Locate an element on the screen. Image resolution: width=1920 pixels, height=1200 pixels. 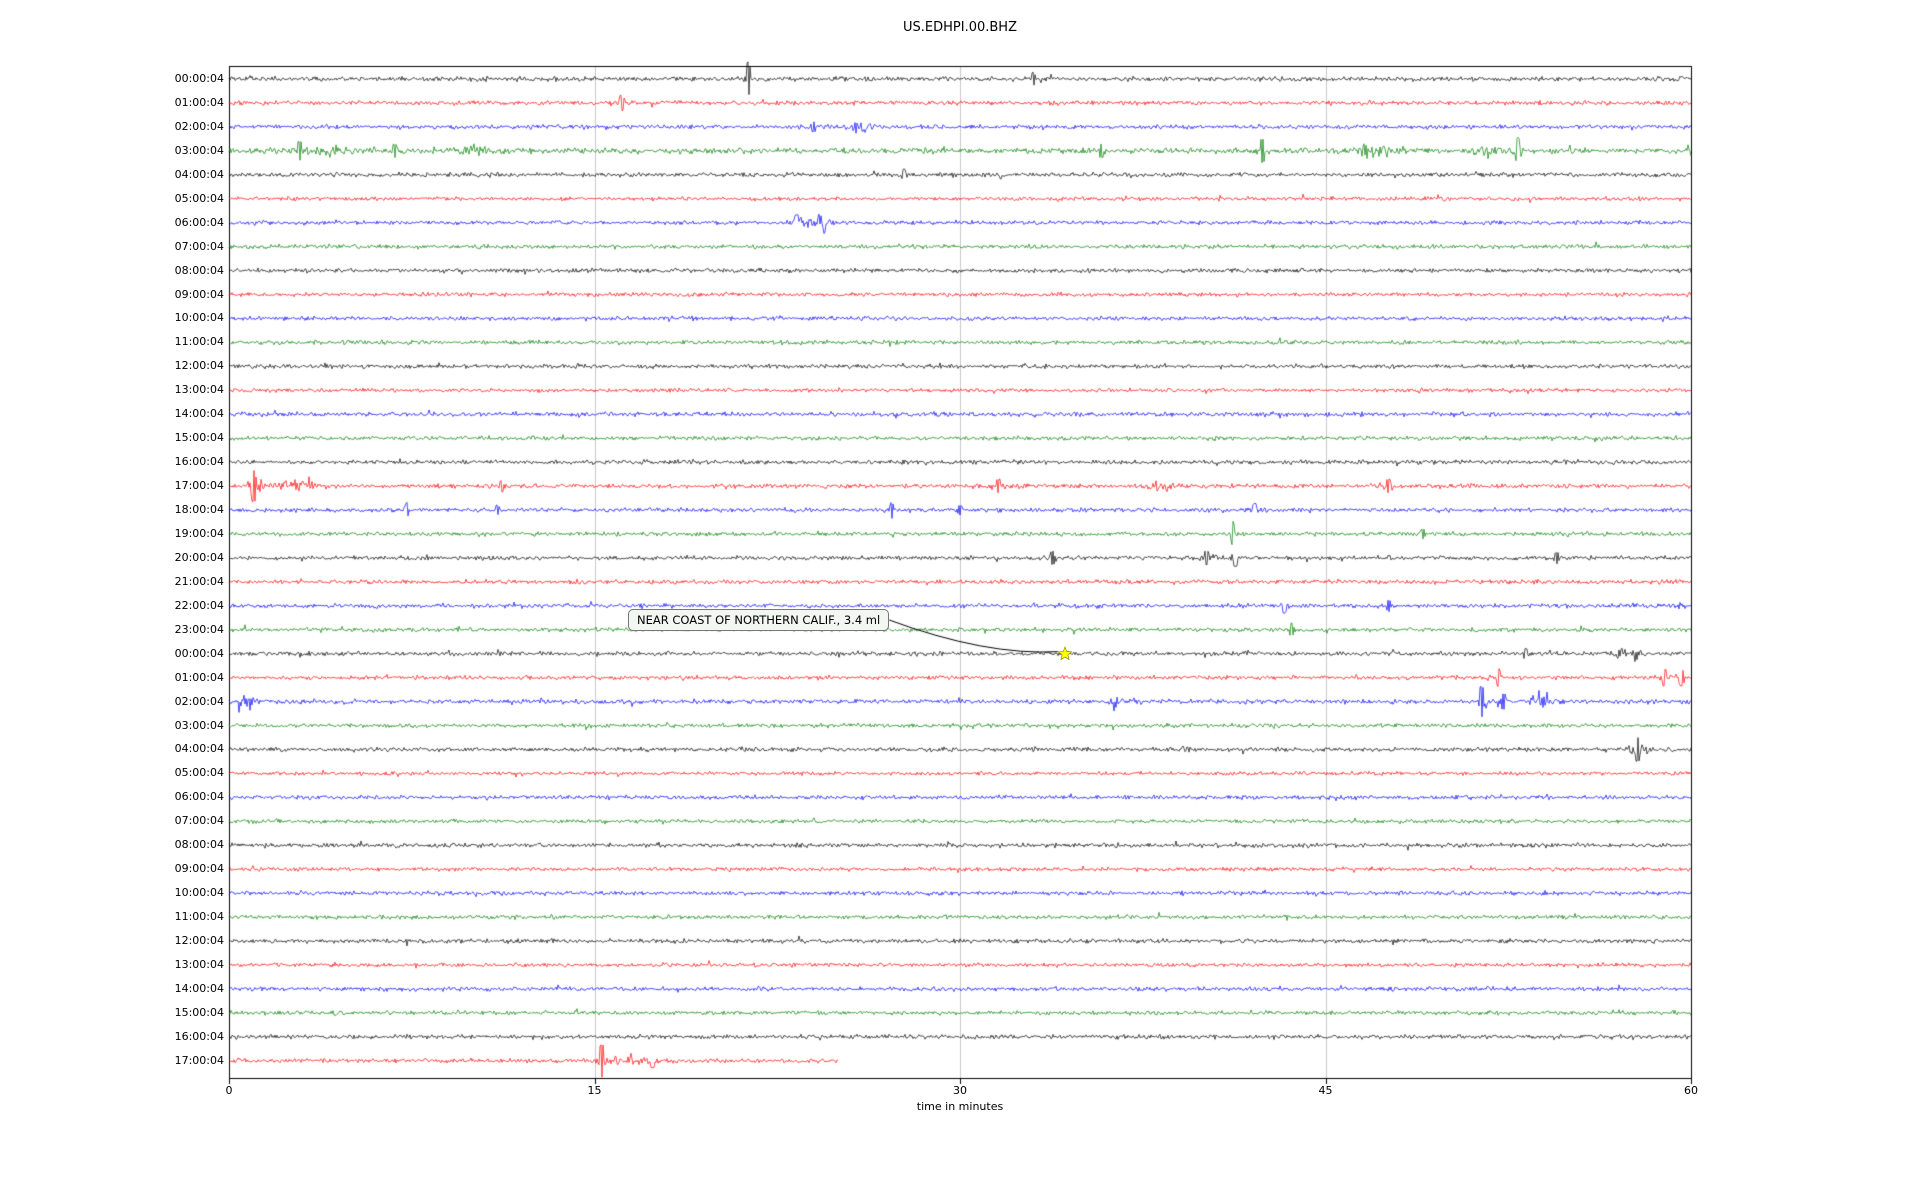
row-label: 19:00:04 is located at coordinates (199, 533).